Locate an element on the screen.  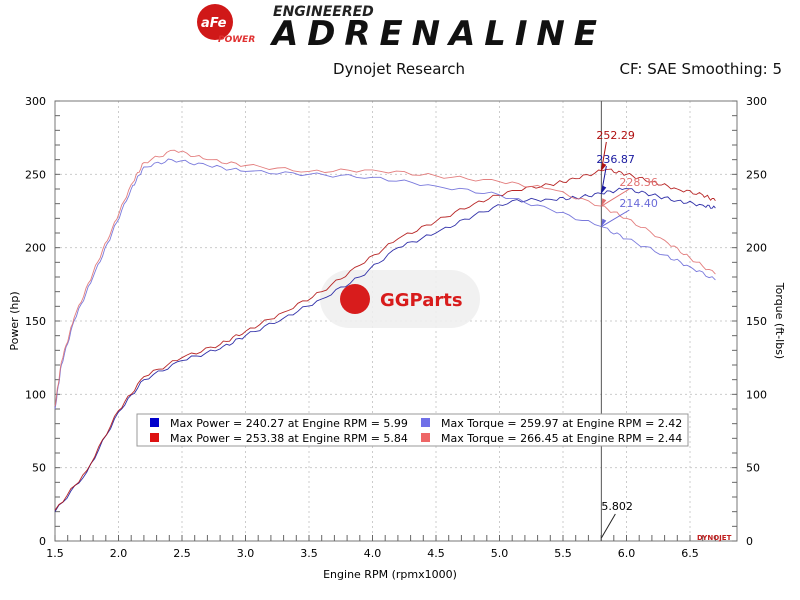
watermark: GGParts is located at coordinates (400, 299).